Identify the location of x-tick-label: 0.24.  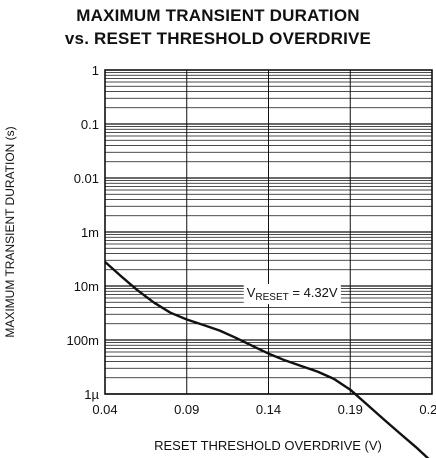
(427, 409).